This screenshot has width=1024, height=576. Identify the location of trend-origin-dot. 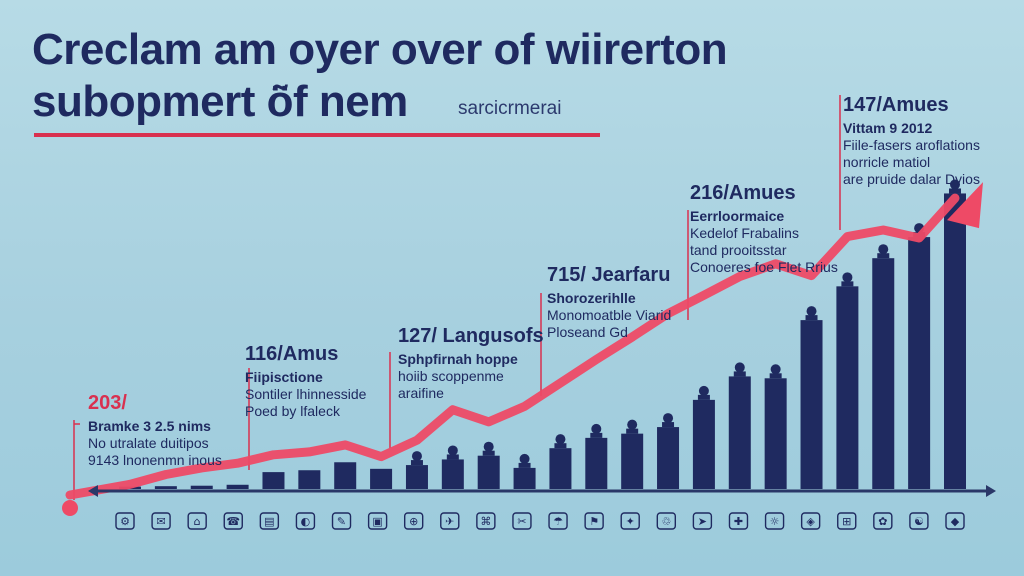
(70, 508).